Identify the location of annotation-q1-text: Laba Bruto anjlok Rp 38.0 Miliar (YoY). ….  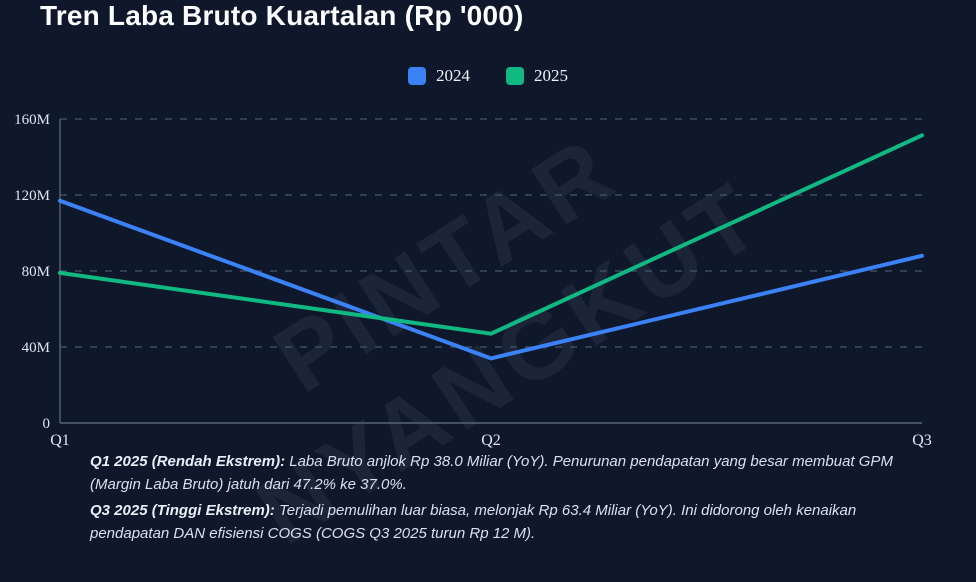
(491, 473).